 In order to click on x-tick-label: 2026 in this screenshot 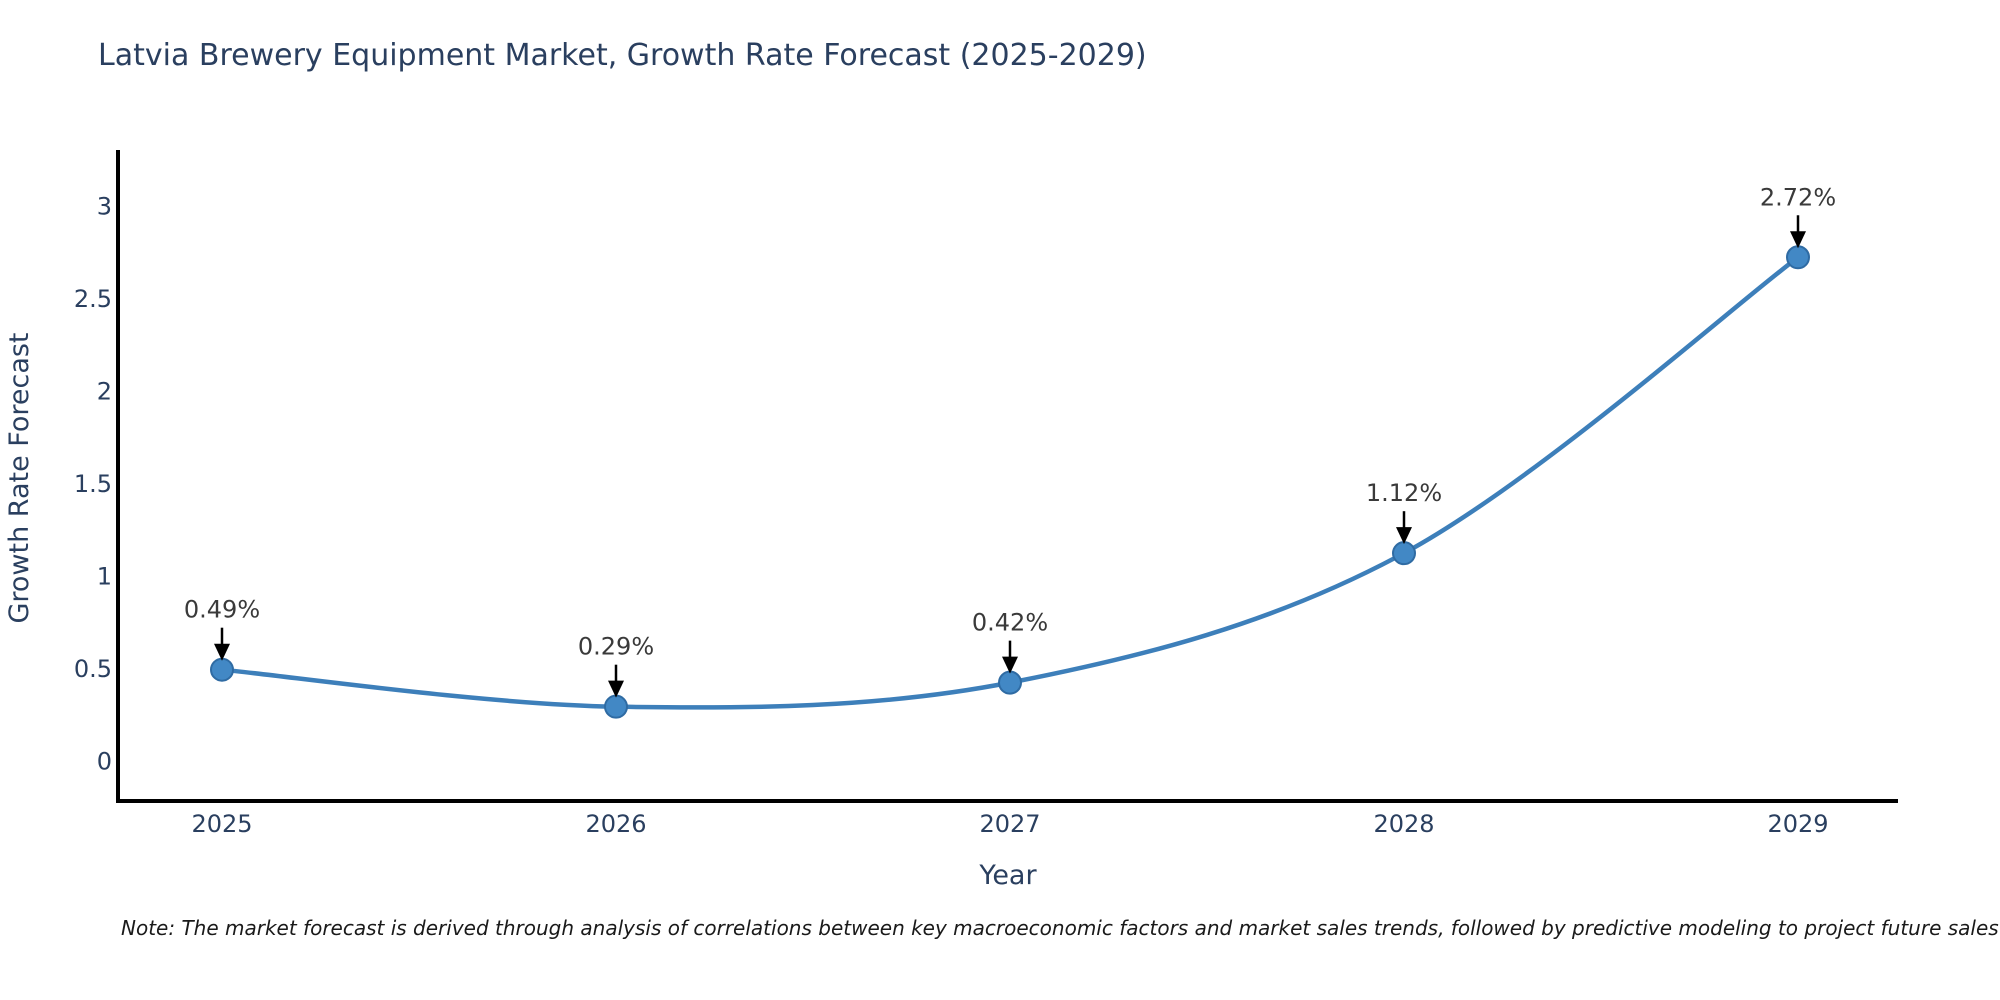, I will do `click(615, 824)`.